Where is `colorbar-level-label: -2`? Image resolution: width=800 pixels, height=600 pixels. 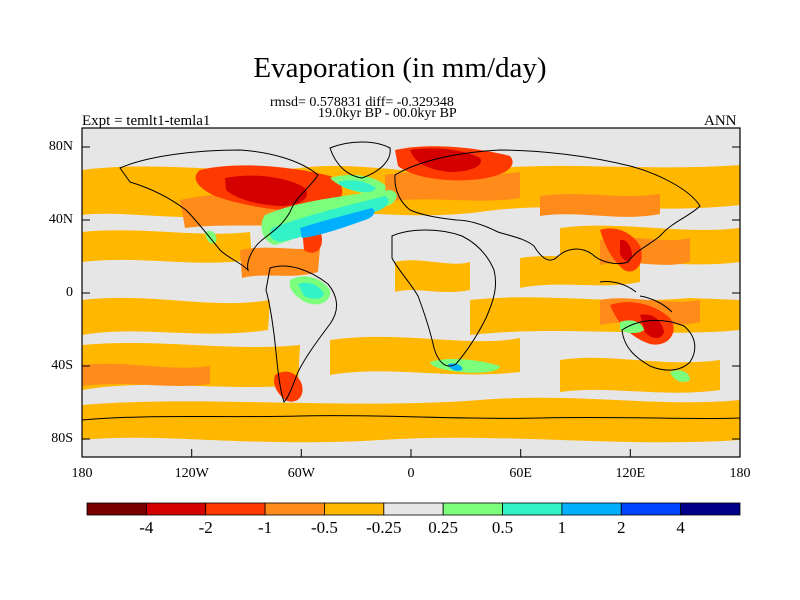
colorbar-level-label: -2 is located at coordinates (205, 527).